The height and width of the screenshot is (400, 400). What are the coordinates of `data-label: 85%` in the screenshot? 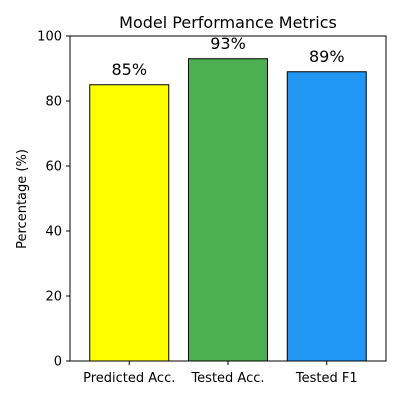 It's located at (129, 69).